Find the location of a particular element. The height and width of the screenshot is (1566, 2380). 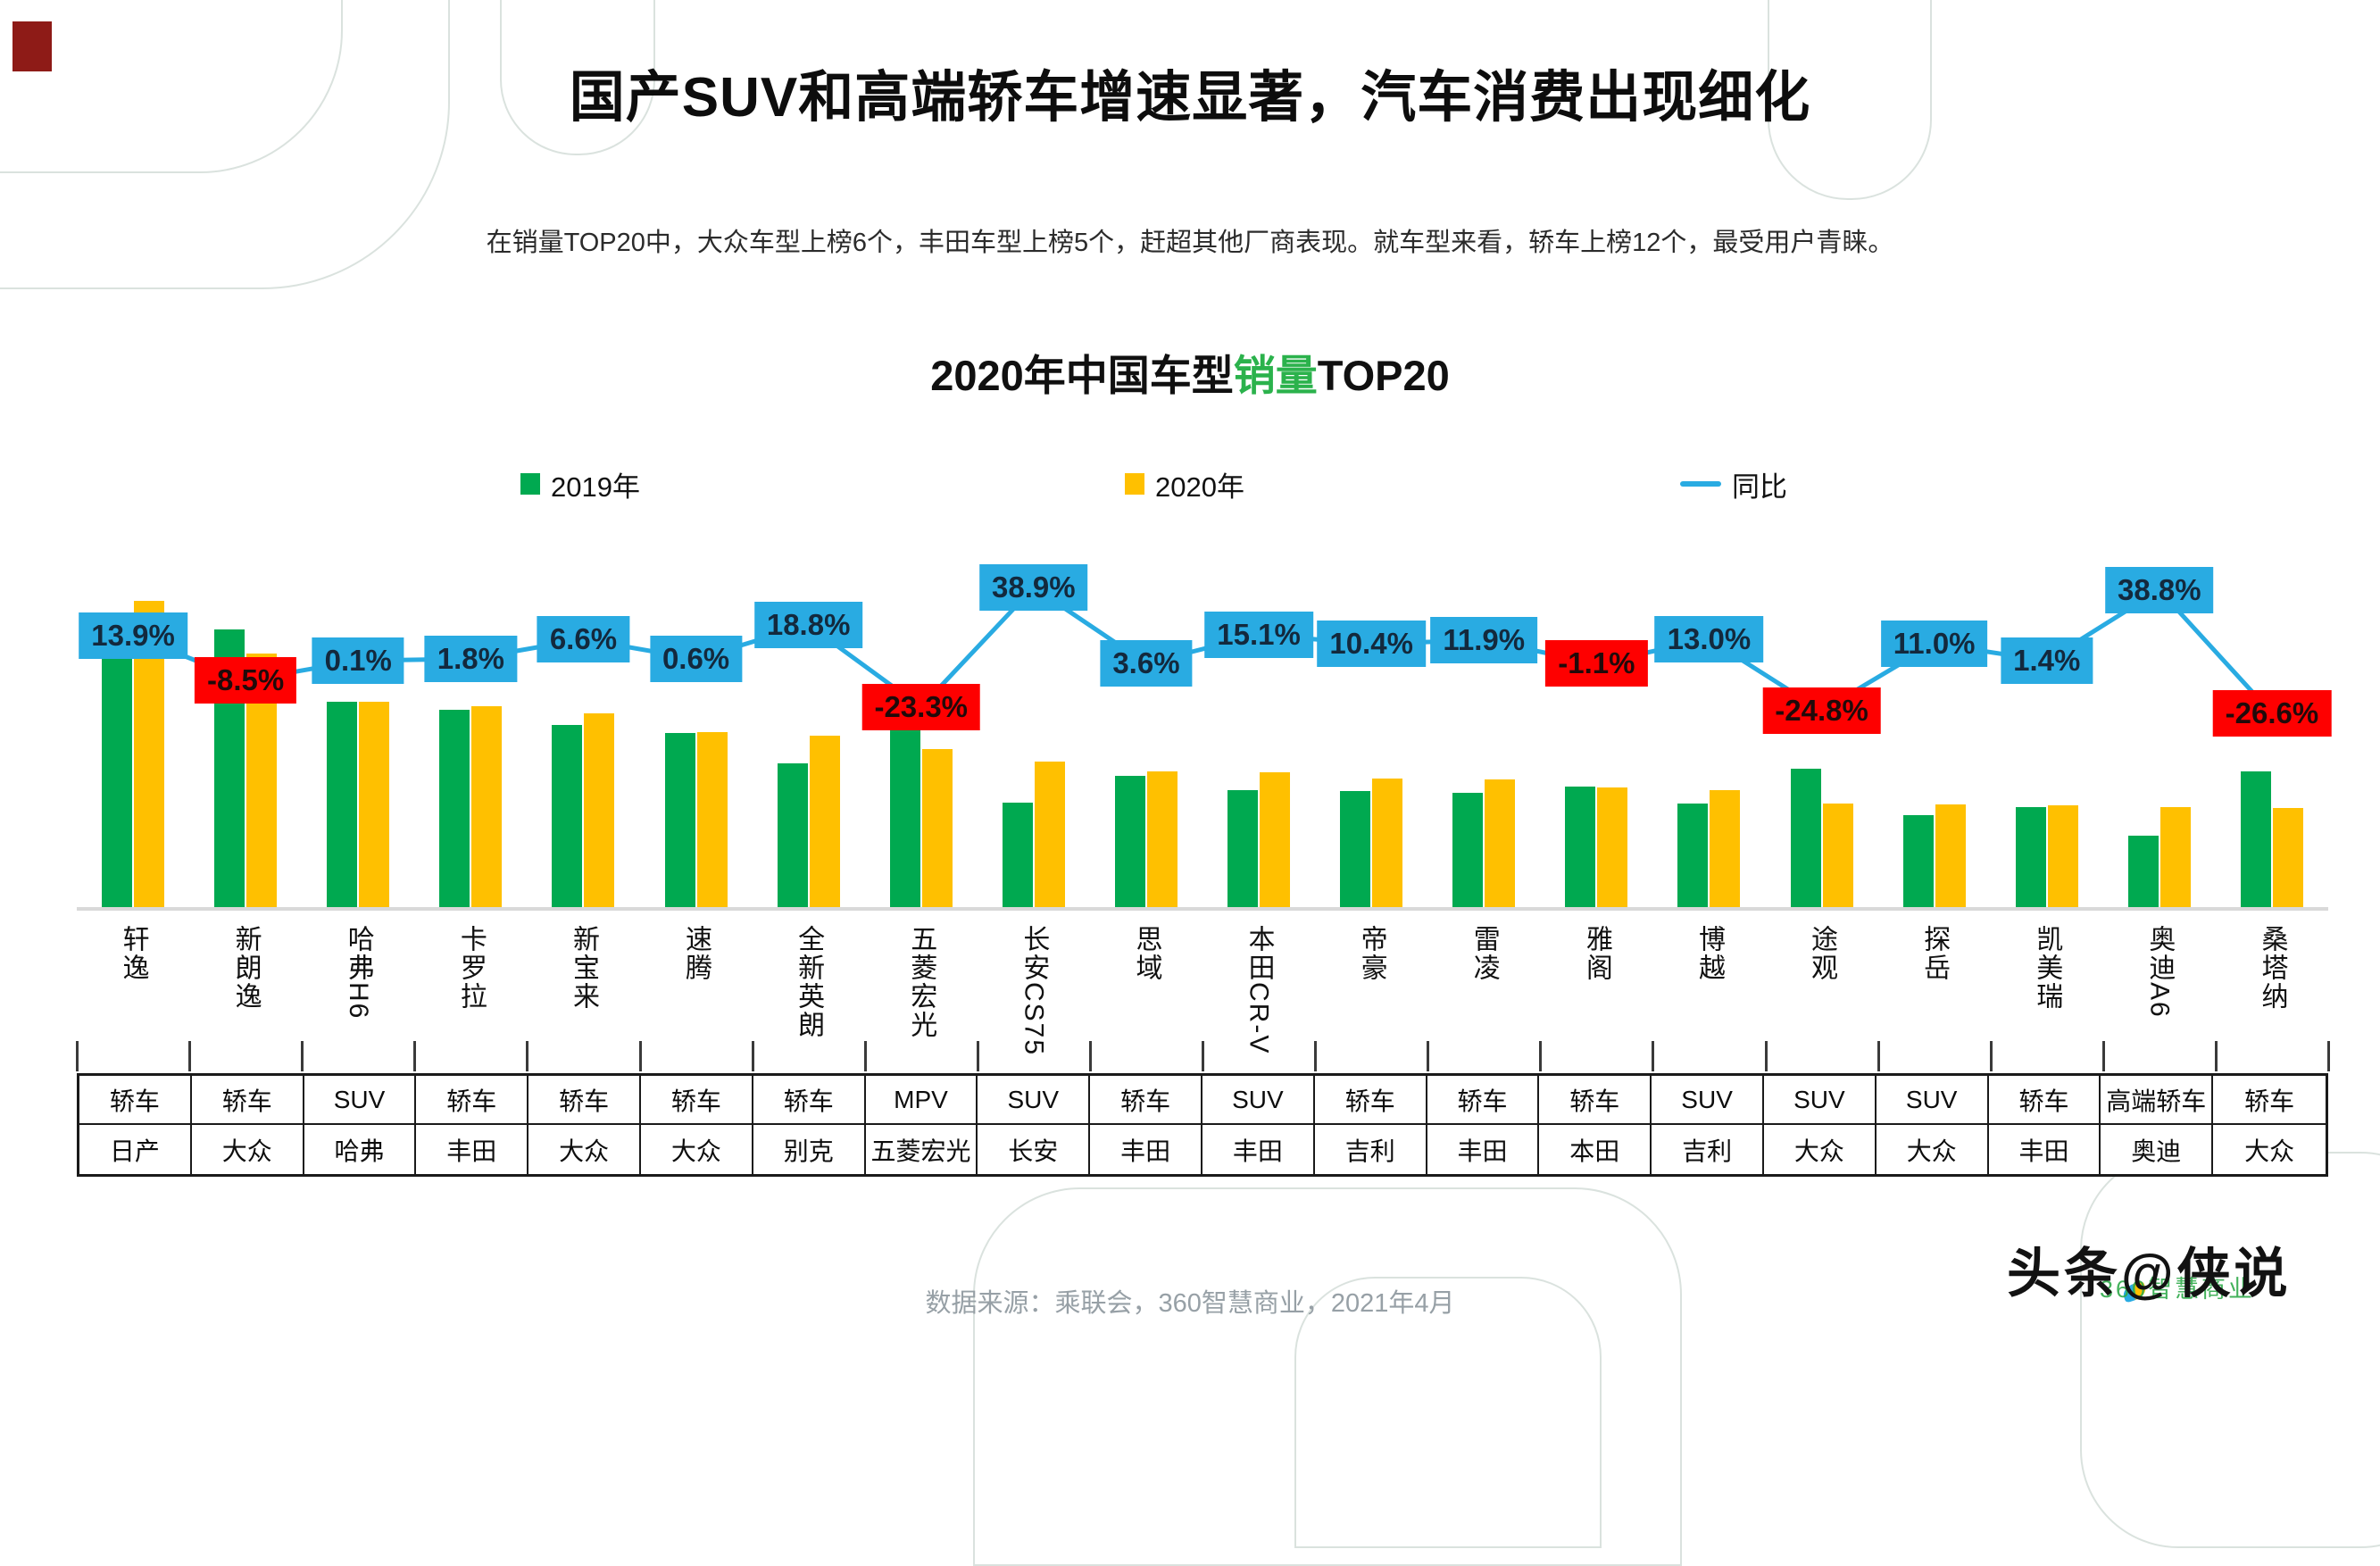

bar-2019-卡罗拉 is located at coordinates (454, 809).